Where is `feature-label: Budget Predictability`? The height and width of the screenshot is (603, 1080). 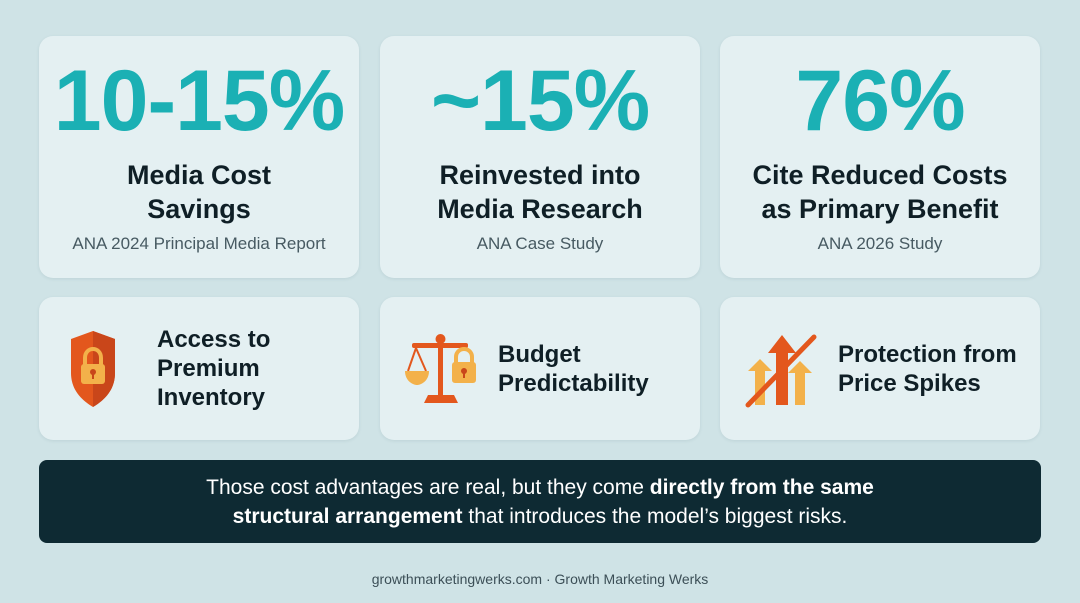
feature-label: Budget Predictability is located at coordinates (594, 368).